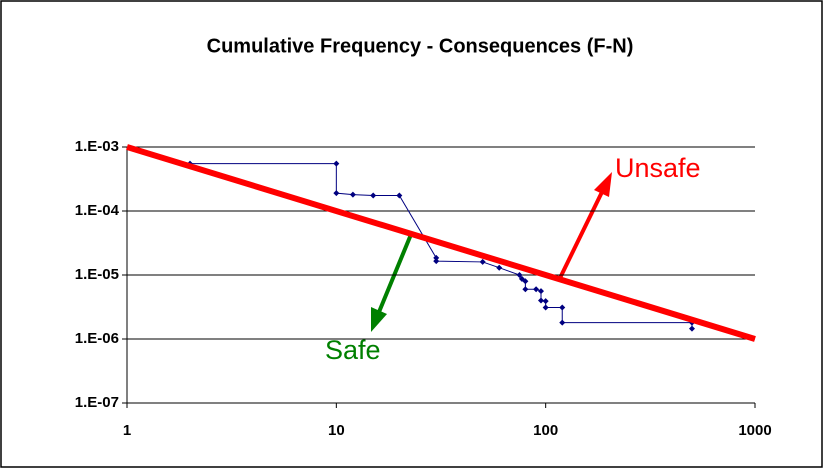  Describe the element at coordinates (392, 281) in the screenshot. I see `safe-arrow` at that location.